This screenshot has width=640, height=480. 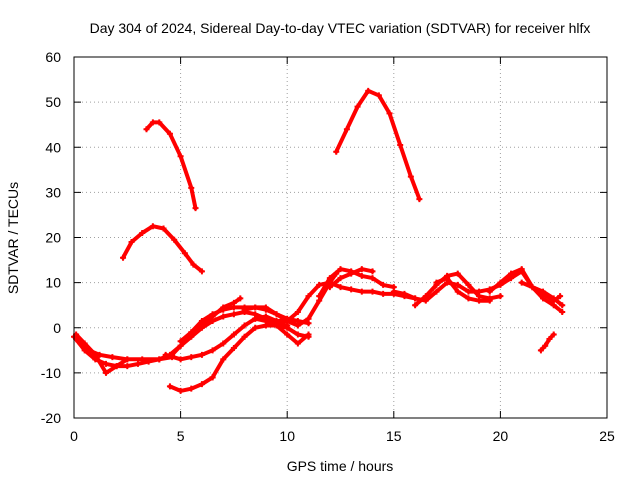 I want to click on y-tick-label: 40, so click(x=53, y=147).